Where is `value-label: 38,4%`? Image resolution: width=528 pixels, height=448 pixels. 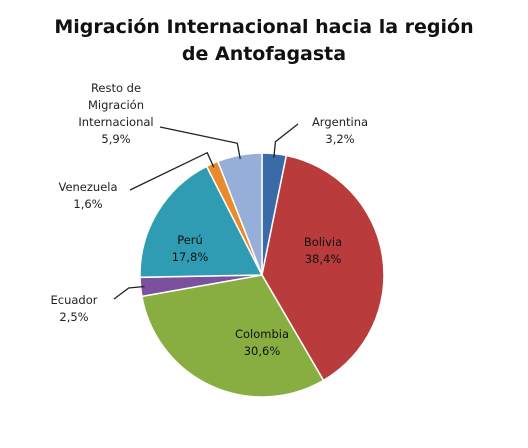 value-label: 38,4% is located at coordinates (323, 259).